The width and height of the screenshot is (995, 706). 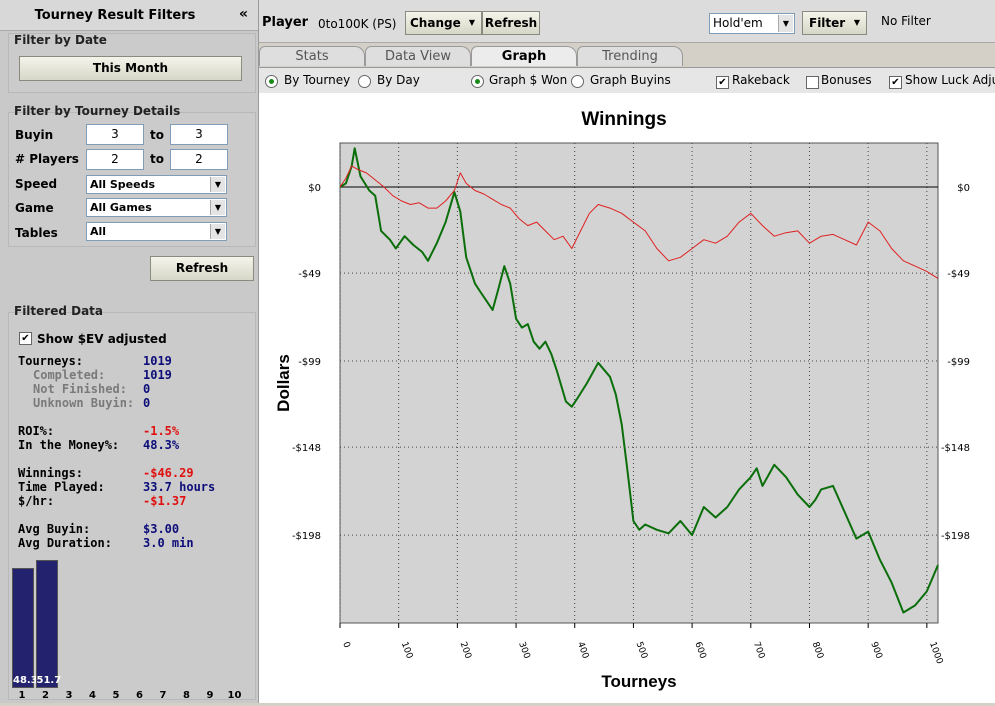 What do you see at coordinates (623, 119) in the screenshot?
I see `chart-title: Winnings` at bounding box center [623, 119].